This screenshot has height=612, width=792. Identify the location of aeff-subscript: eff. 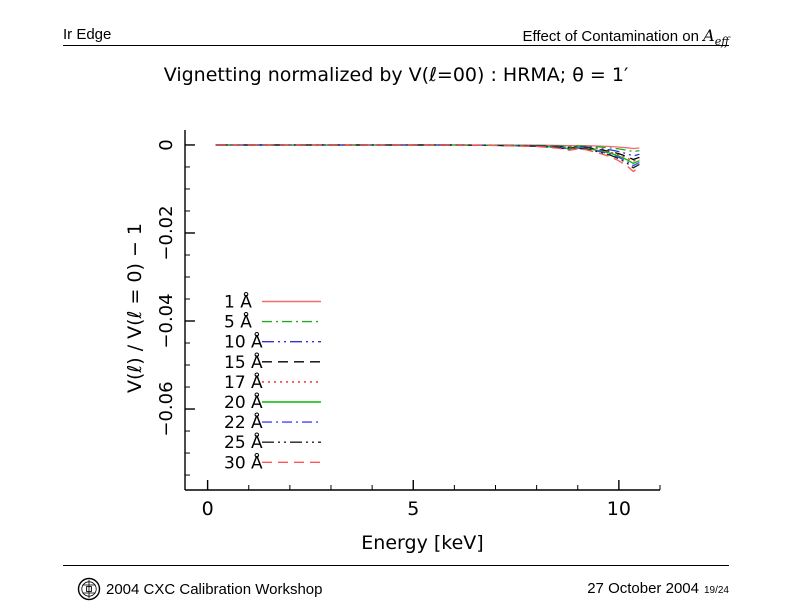
(721, 41).